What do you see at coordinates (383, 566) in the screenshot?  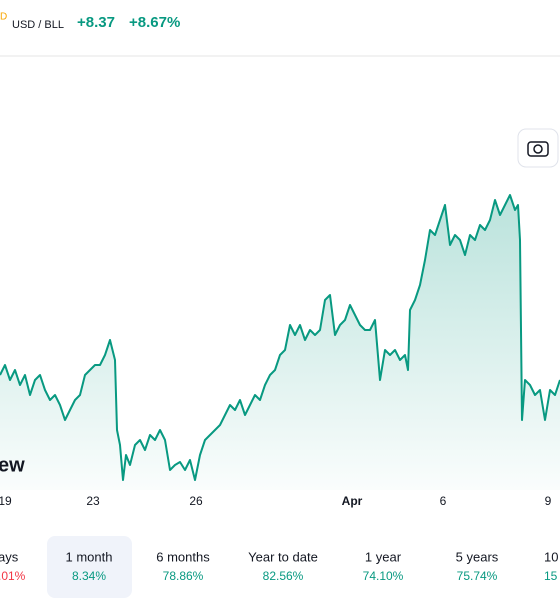 I see `period-tab: 1 year 74.10%` at bounding box center [383, 566].